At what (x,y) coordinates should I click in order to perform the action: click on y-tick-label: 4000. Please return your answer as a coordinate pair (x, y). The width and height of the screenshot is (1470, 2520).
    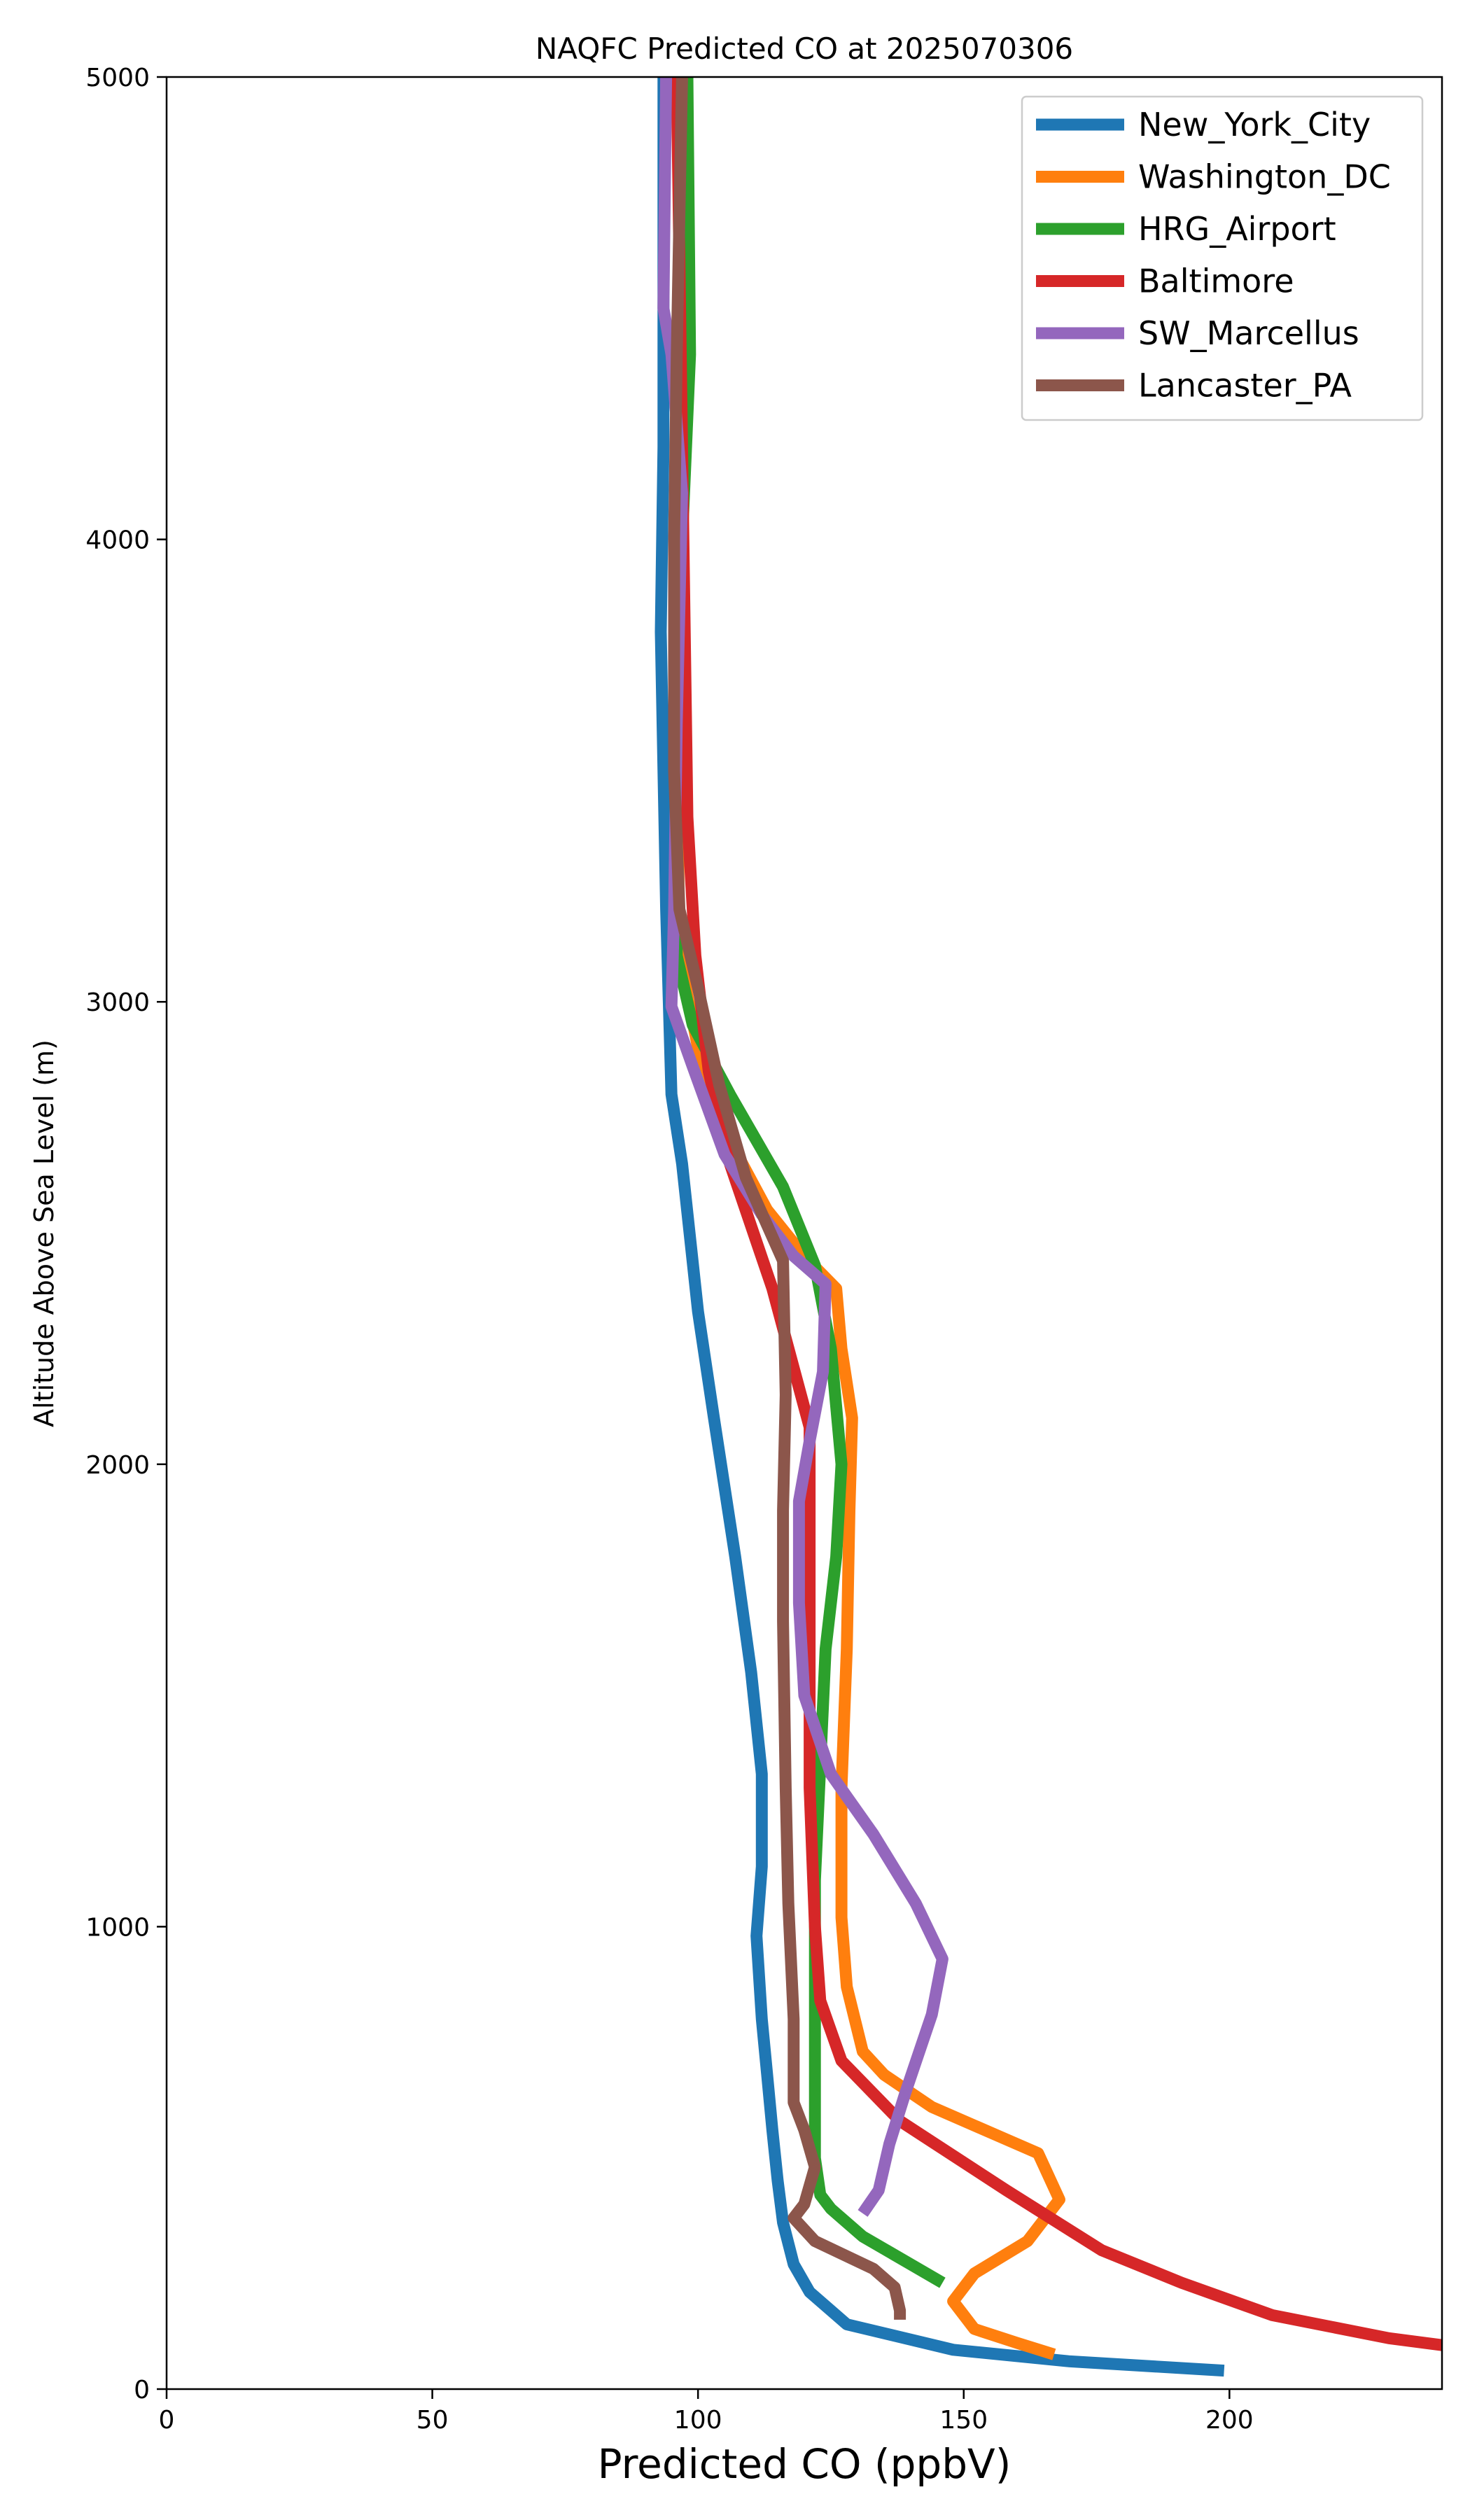
    Looking at the image, I should click on (117, 540).